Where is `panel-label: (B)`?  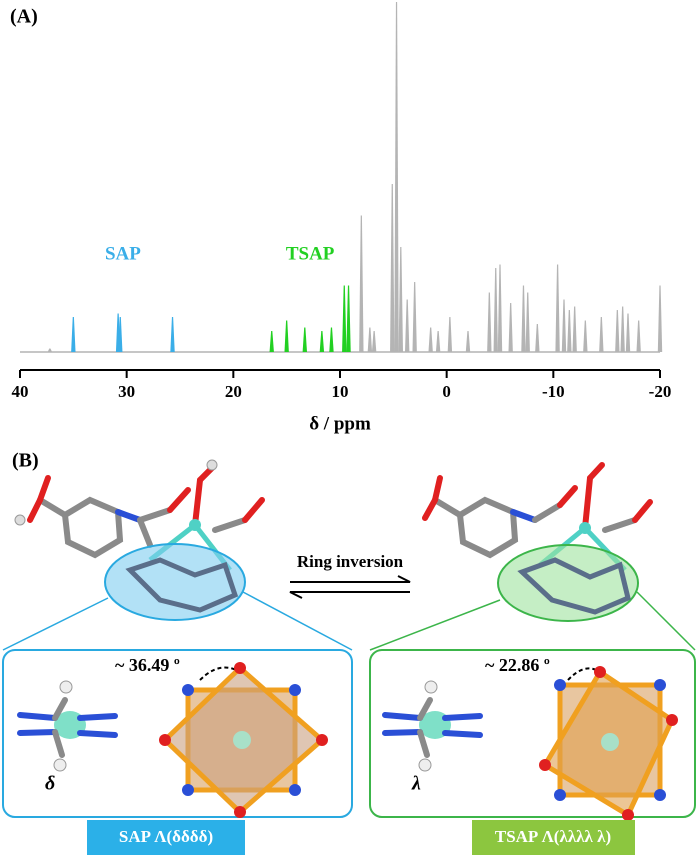 panel-label: (B) is located at coordinates (25, 461).